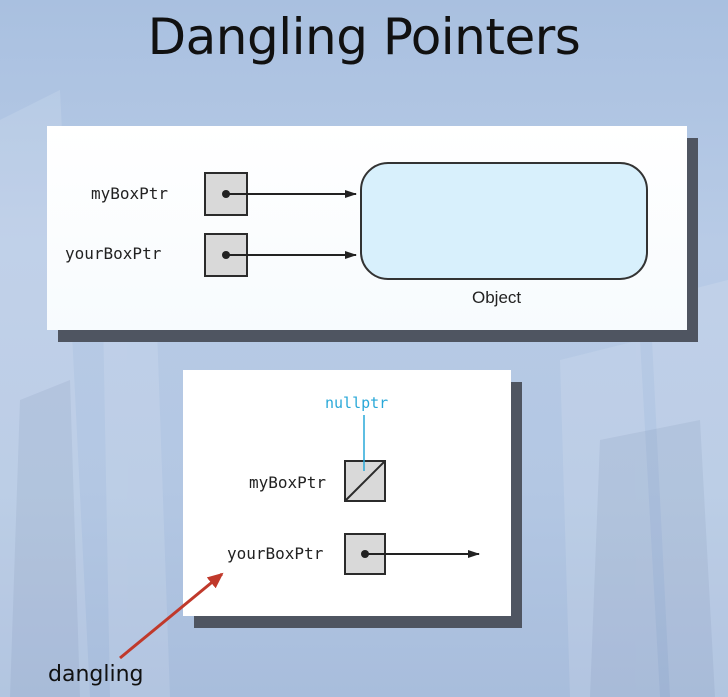 The height and width of the screenshot is (697, 728). Describe the element at coordinates (365, 481) in the screenshot. I see `null-slash` at that location.